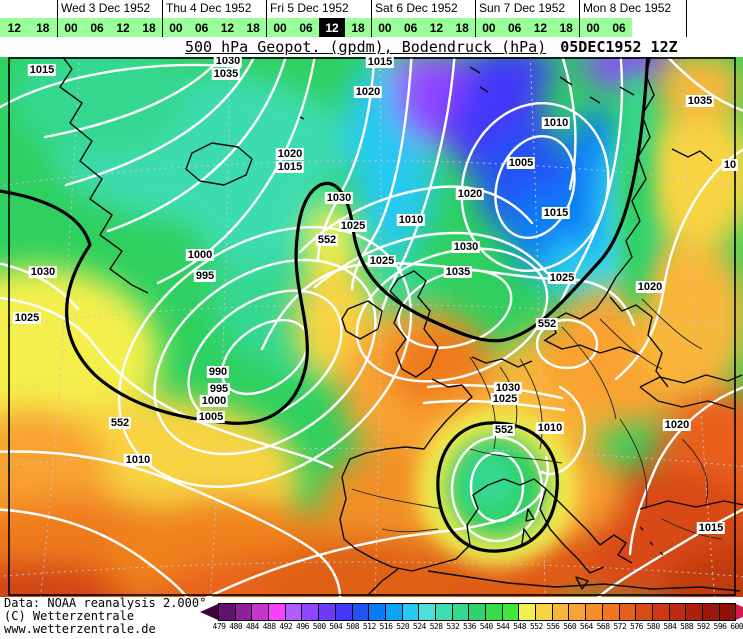 The width and height of the screenshot is (743, 639). Describe the element at coordinates (71, 27) in the screenshot. I see `time-cell-wed-00: 00` at that location.